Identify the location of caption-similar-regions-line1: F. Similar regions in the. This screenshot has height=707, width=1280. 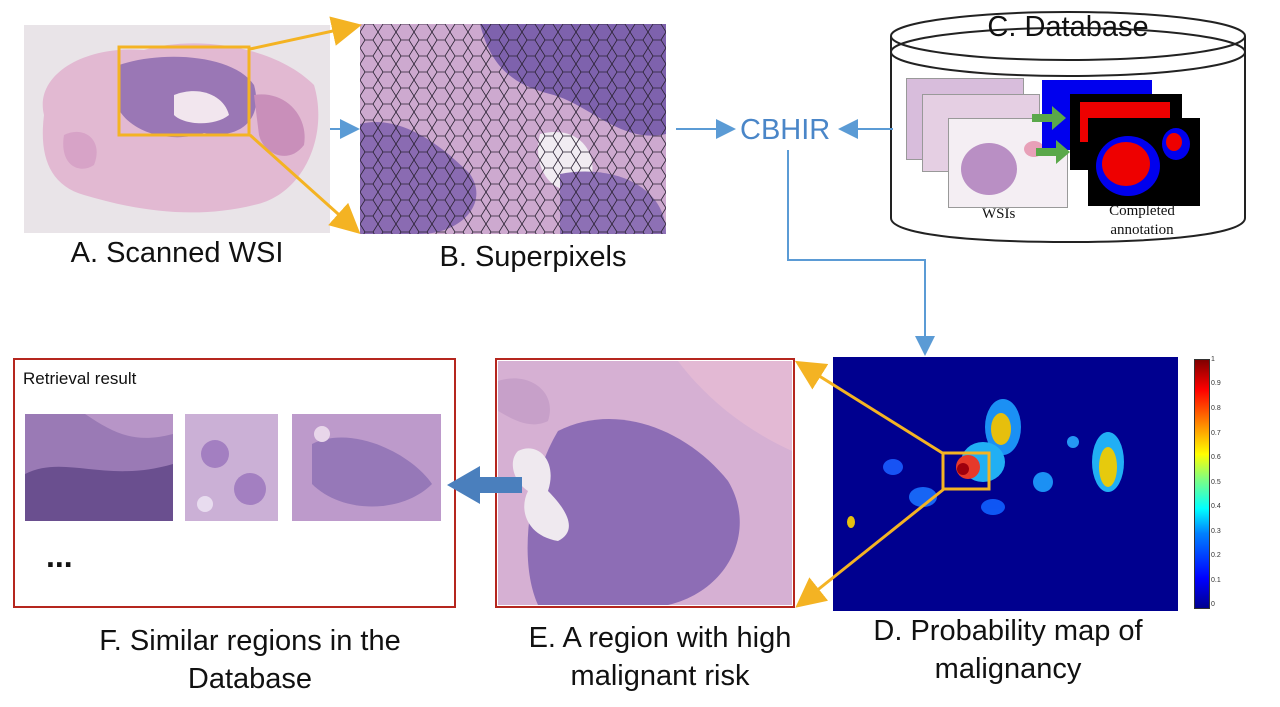
(250, 641).